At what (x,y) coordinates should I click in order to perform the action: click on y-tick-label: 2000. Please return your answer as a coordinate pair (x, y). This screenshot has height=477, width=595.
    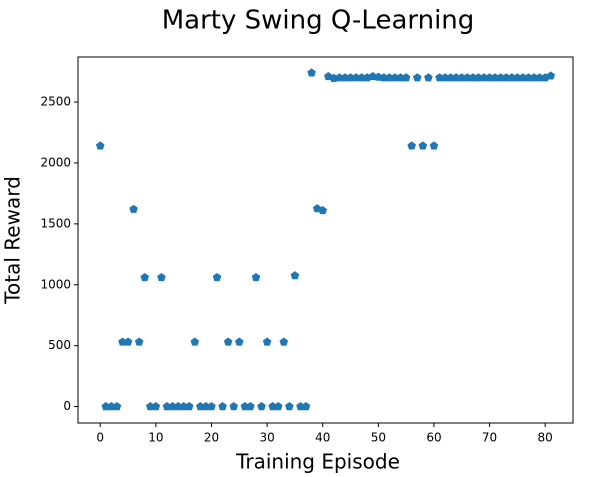
    Looking at the image, I should click on (55, 162).